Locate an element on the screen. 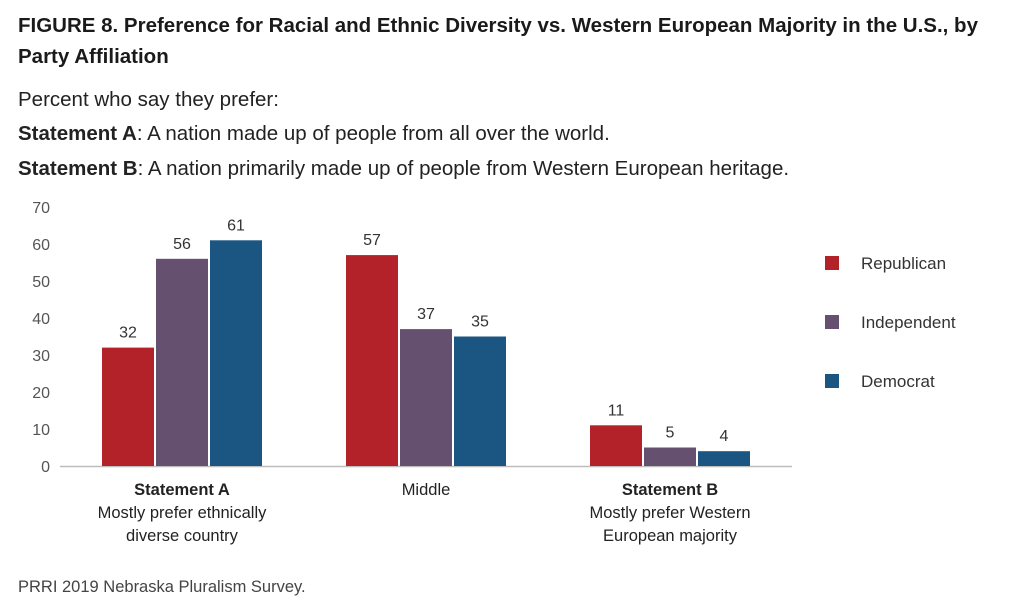 The width and height of the screenshot is (1032, 615). category-label: diverse country is located at coordinates (182, 536).